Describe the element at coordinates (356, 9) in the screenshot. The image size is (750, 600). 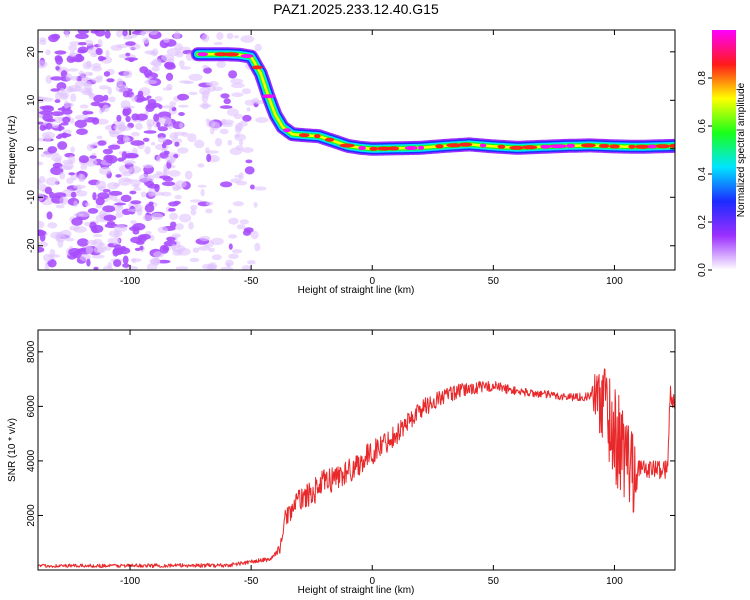
I see `chart-title: PAZ1.2025.233.12.40.G15` at that location.